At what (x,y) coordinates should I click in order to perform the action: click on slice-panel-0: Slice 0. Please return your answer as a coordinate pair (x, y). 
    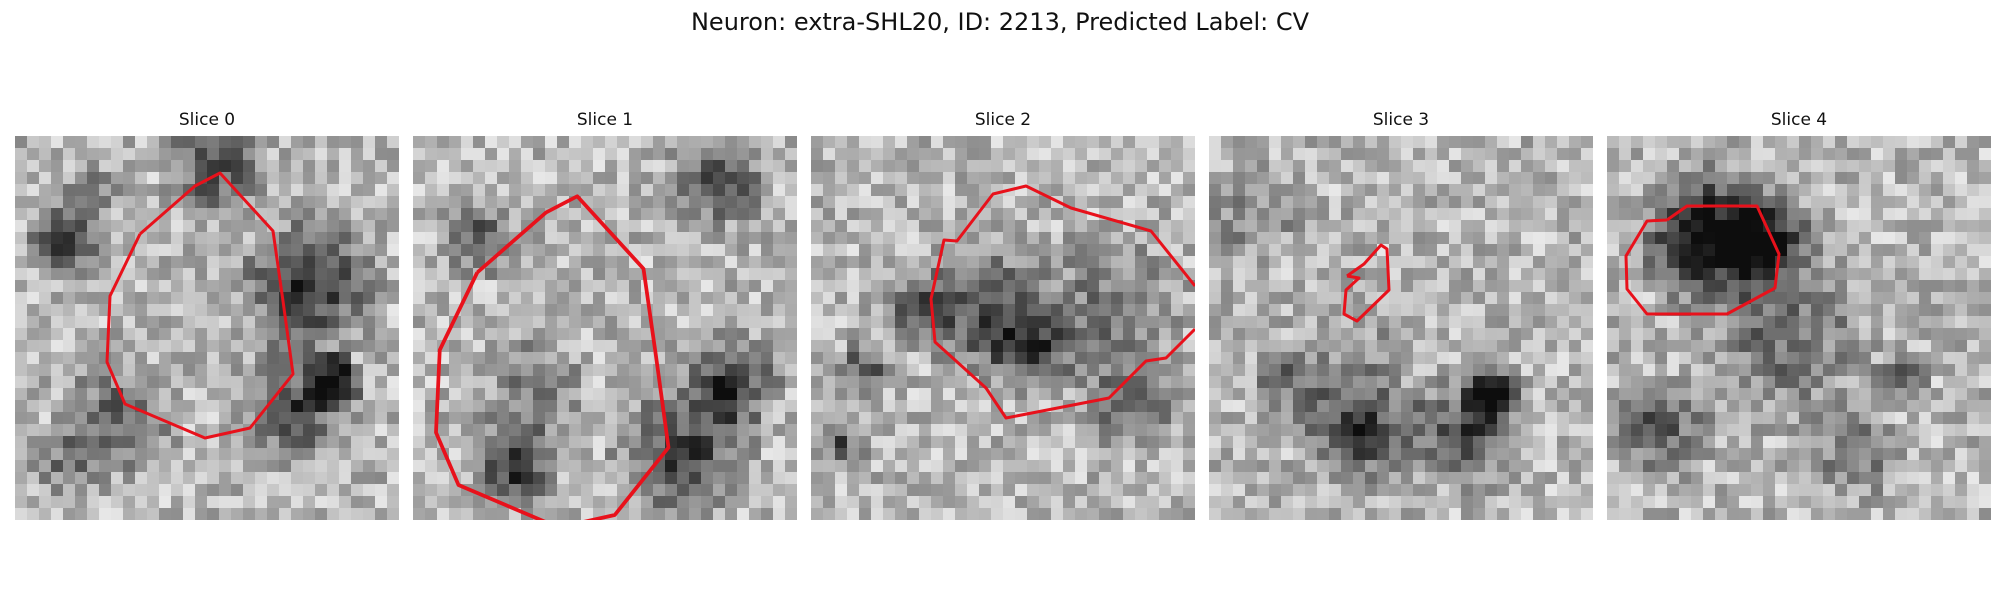
    Looking at the image, I should click on (207, 314).